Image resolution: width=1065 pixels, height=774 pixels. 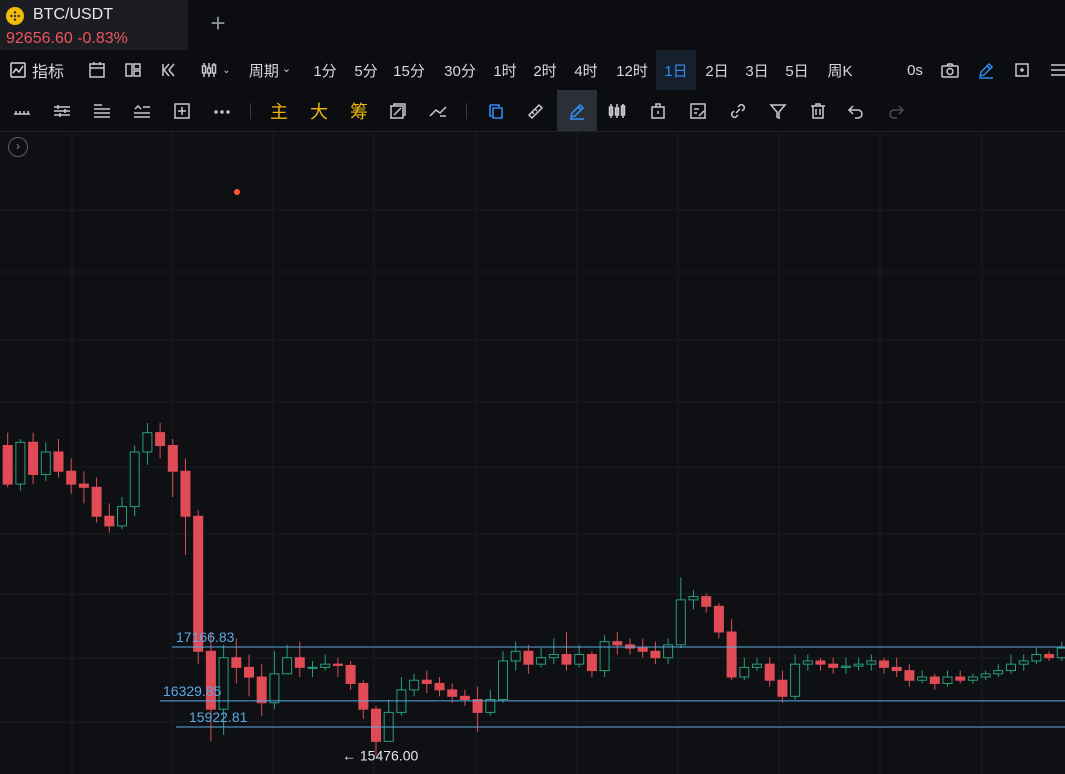 I want to click on edit-copy-icon, so click(x=398, y=110).